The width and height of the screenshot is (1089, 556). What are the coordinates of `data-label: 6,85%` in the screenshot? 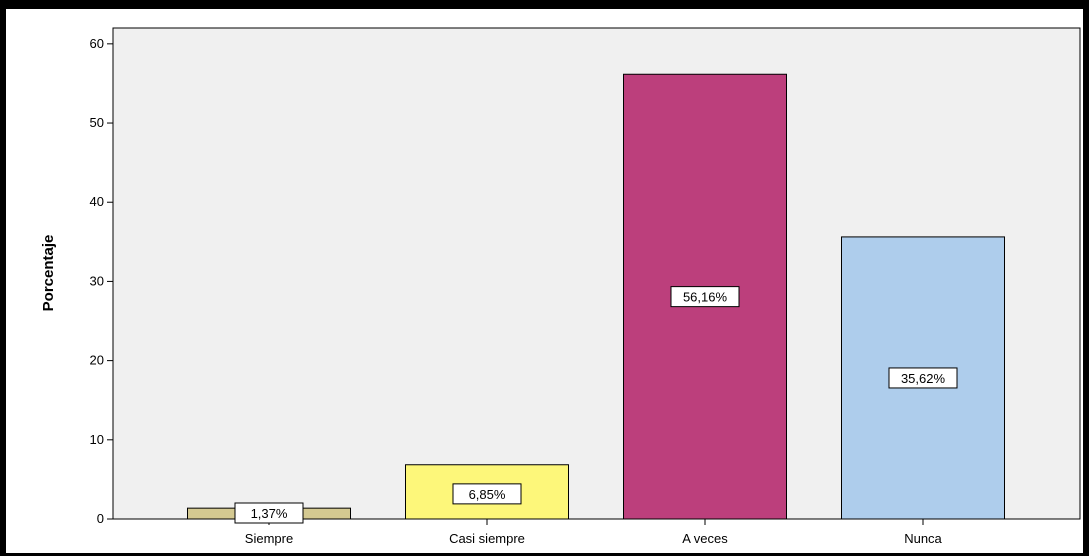 It's located at (487, 494).